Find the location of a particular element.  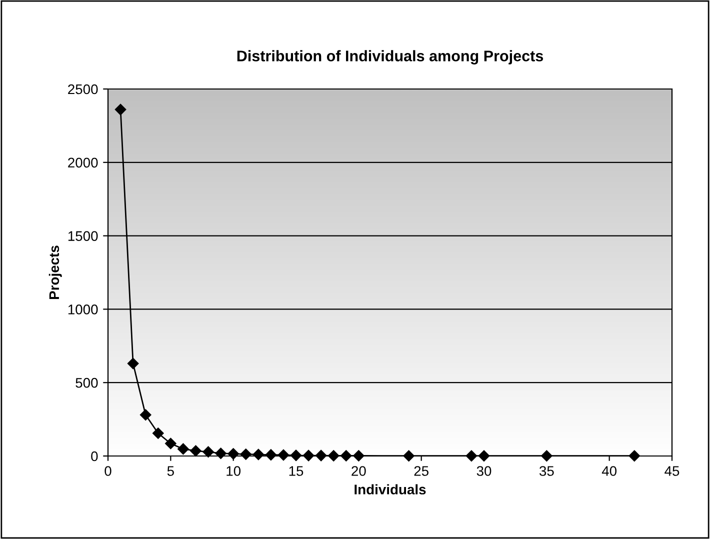

y-tick-label: 1500 is located at coordinates (83, 236).